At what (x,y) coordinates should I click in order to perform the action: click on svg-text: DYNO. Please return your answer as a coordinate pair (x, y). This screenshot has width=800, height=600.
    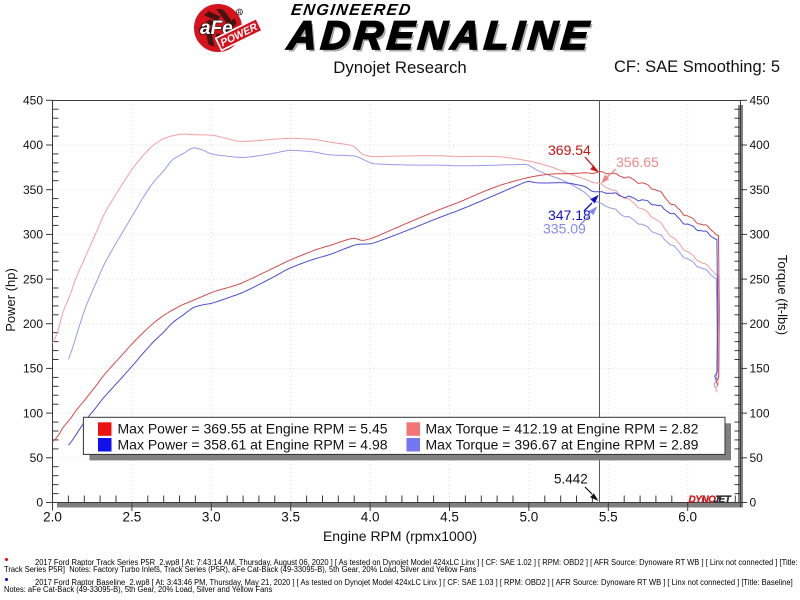
    Looking at the image, I should click on (703, 500).